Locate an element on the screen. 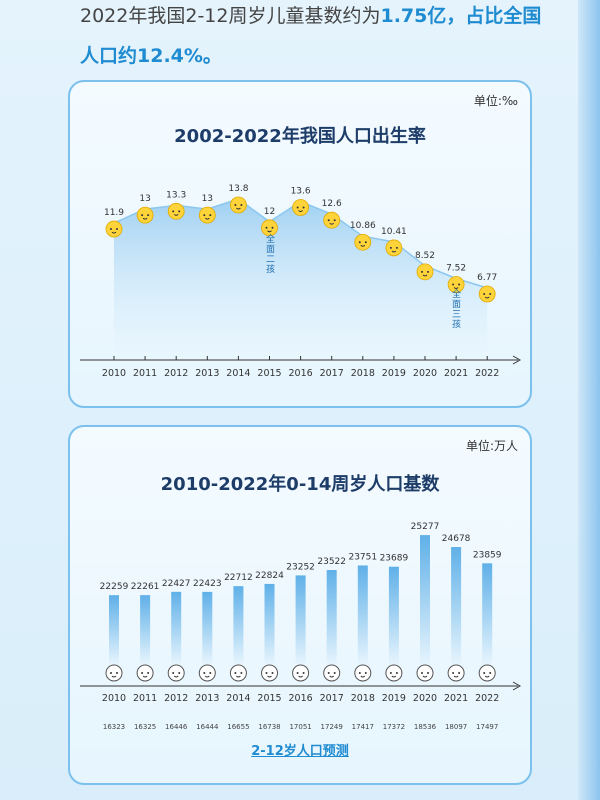 This screenshot has height=800, width=600. intro-plain: 2022年我国2-12周岁儿童基数约为 is located at coordinates (230, 16).